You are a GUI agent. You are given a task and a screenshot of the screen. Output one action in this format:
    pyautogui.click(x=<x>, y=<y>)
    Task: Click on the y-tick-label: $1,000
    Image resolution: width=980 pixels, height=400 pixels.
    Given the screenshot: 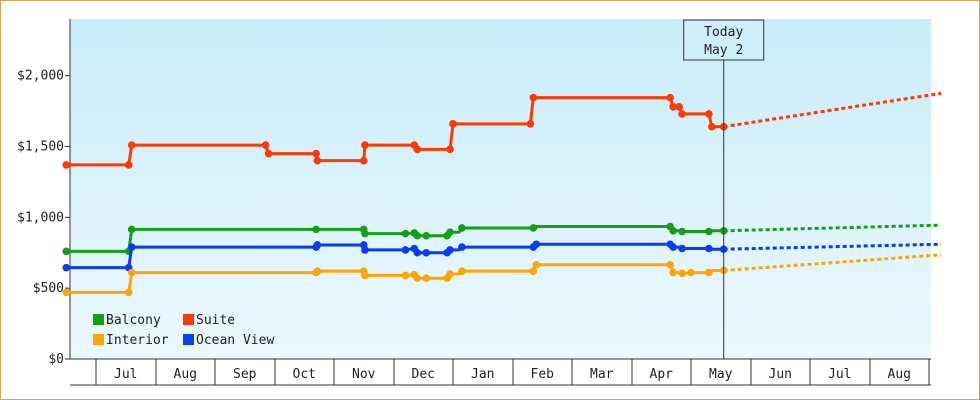 What is the action you would take?
    pyautogui.click(x=40, y=217)
    